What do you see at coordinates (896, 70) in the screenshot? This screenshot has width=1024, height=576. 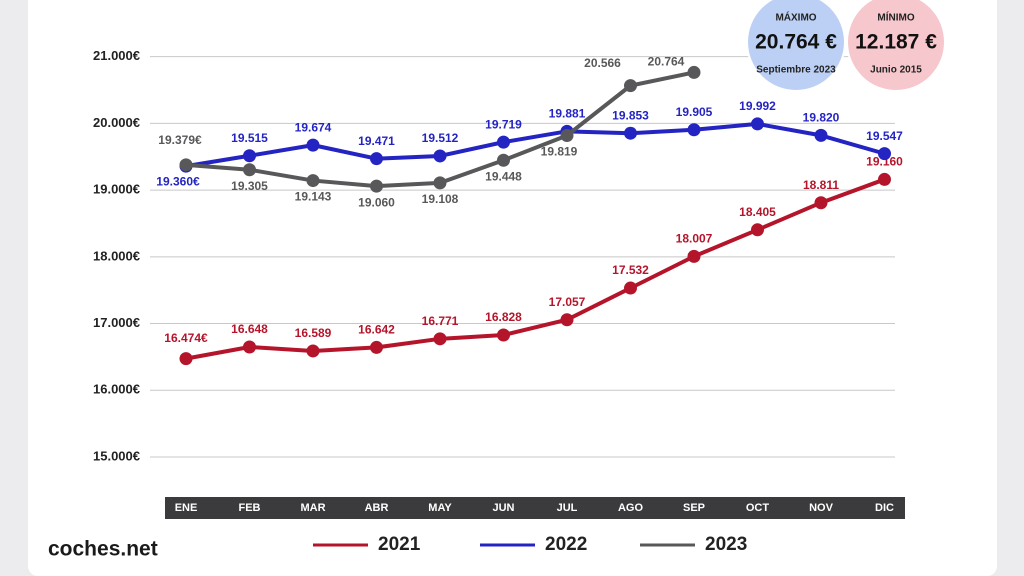 I see `annotation-note: Junio 2015` at bounding box center [896, 70].